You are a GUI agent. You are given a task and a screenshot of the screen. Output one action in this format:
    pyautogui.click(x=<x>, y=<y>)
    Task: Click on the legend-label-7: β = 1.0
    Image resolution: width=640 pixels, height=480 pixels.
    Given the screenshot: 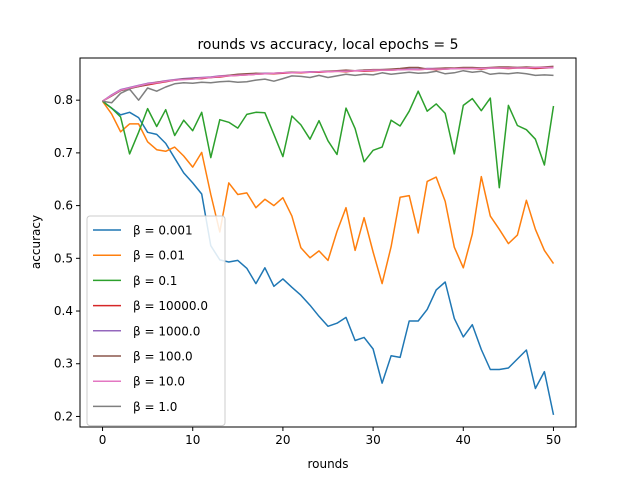 What is the action you would take?
    pyautogui.click(x=155, y=407)
    